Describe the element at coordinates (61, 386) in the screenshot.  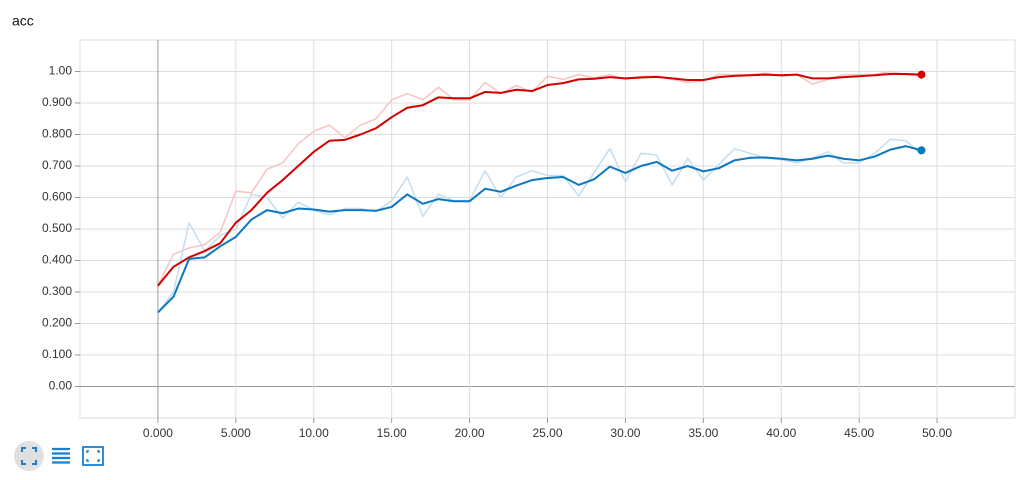
I see `y-tick-label: 0.00` at that location.